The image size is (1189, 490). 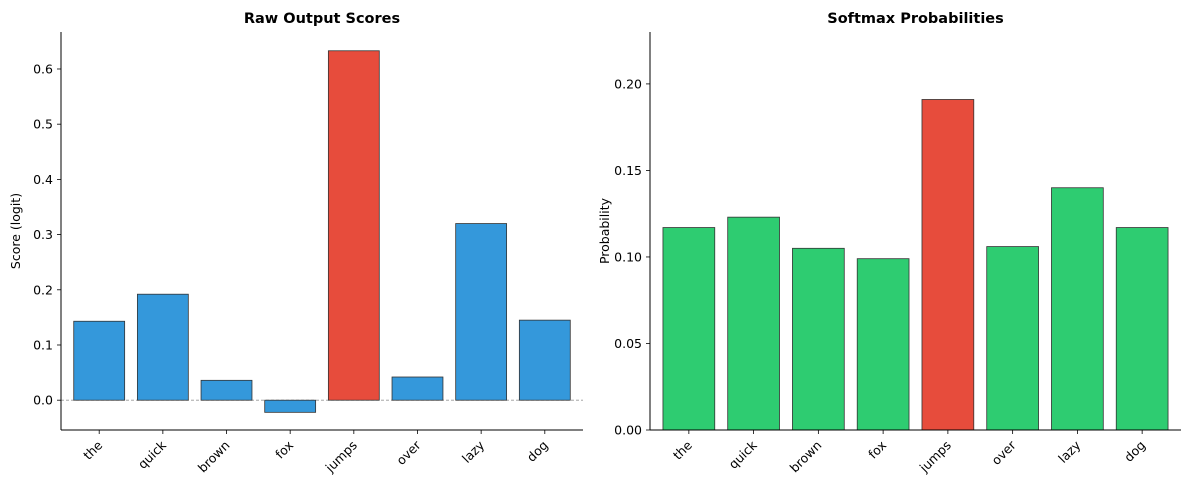 What do you see at coordinates (947, 1) in the screenshot?
I see `bar-value-label: 0.191` at bounding box center [947, 1].